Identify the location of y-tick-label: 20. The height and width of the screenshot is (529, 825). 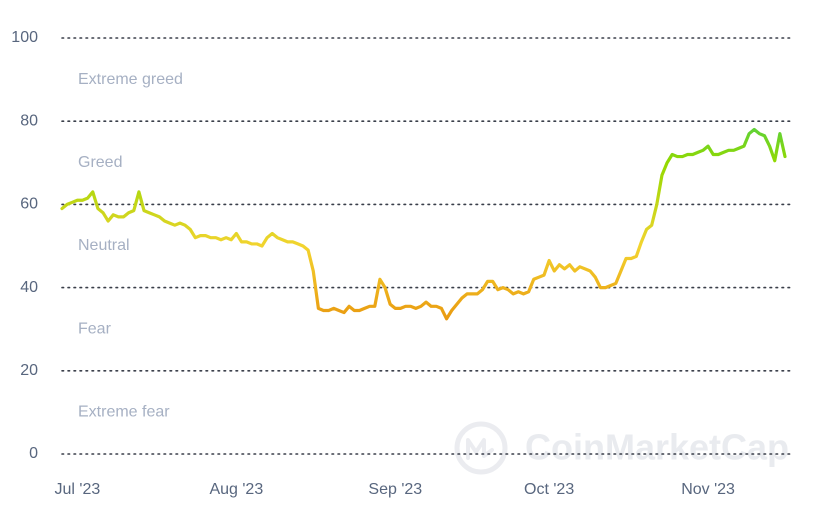
(29, 370).